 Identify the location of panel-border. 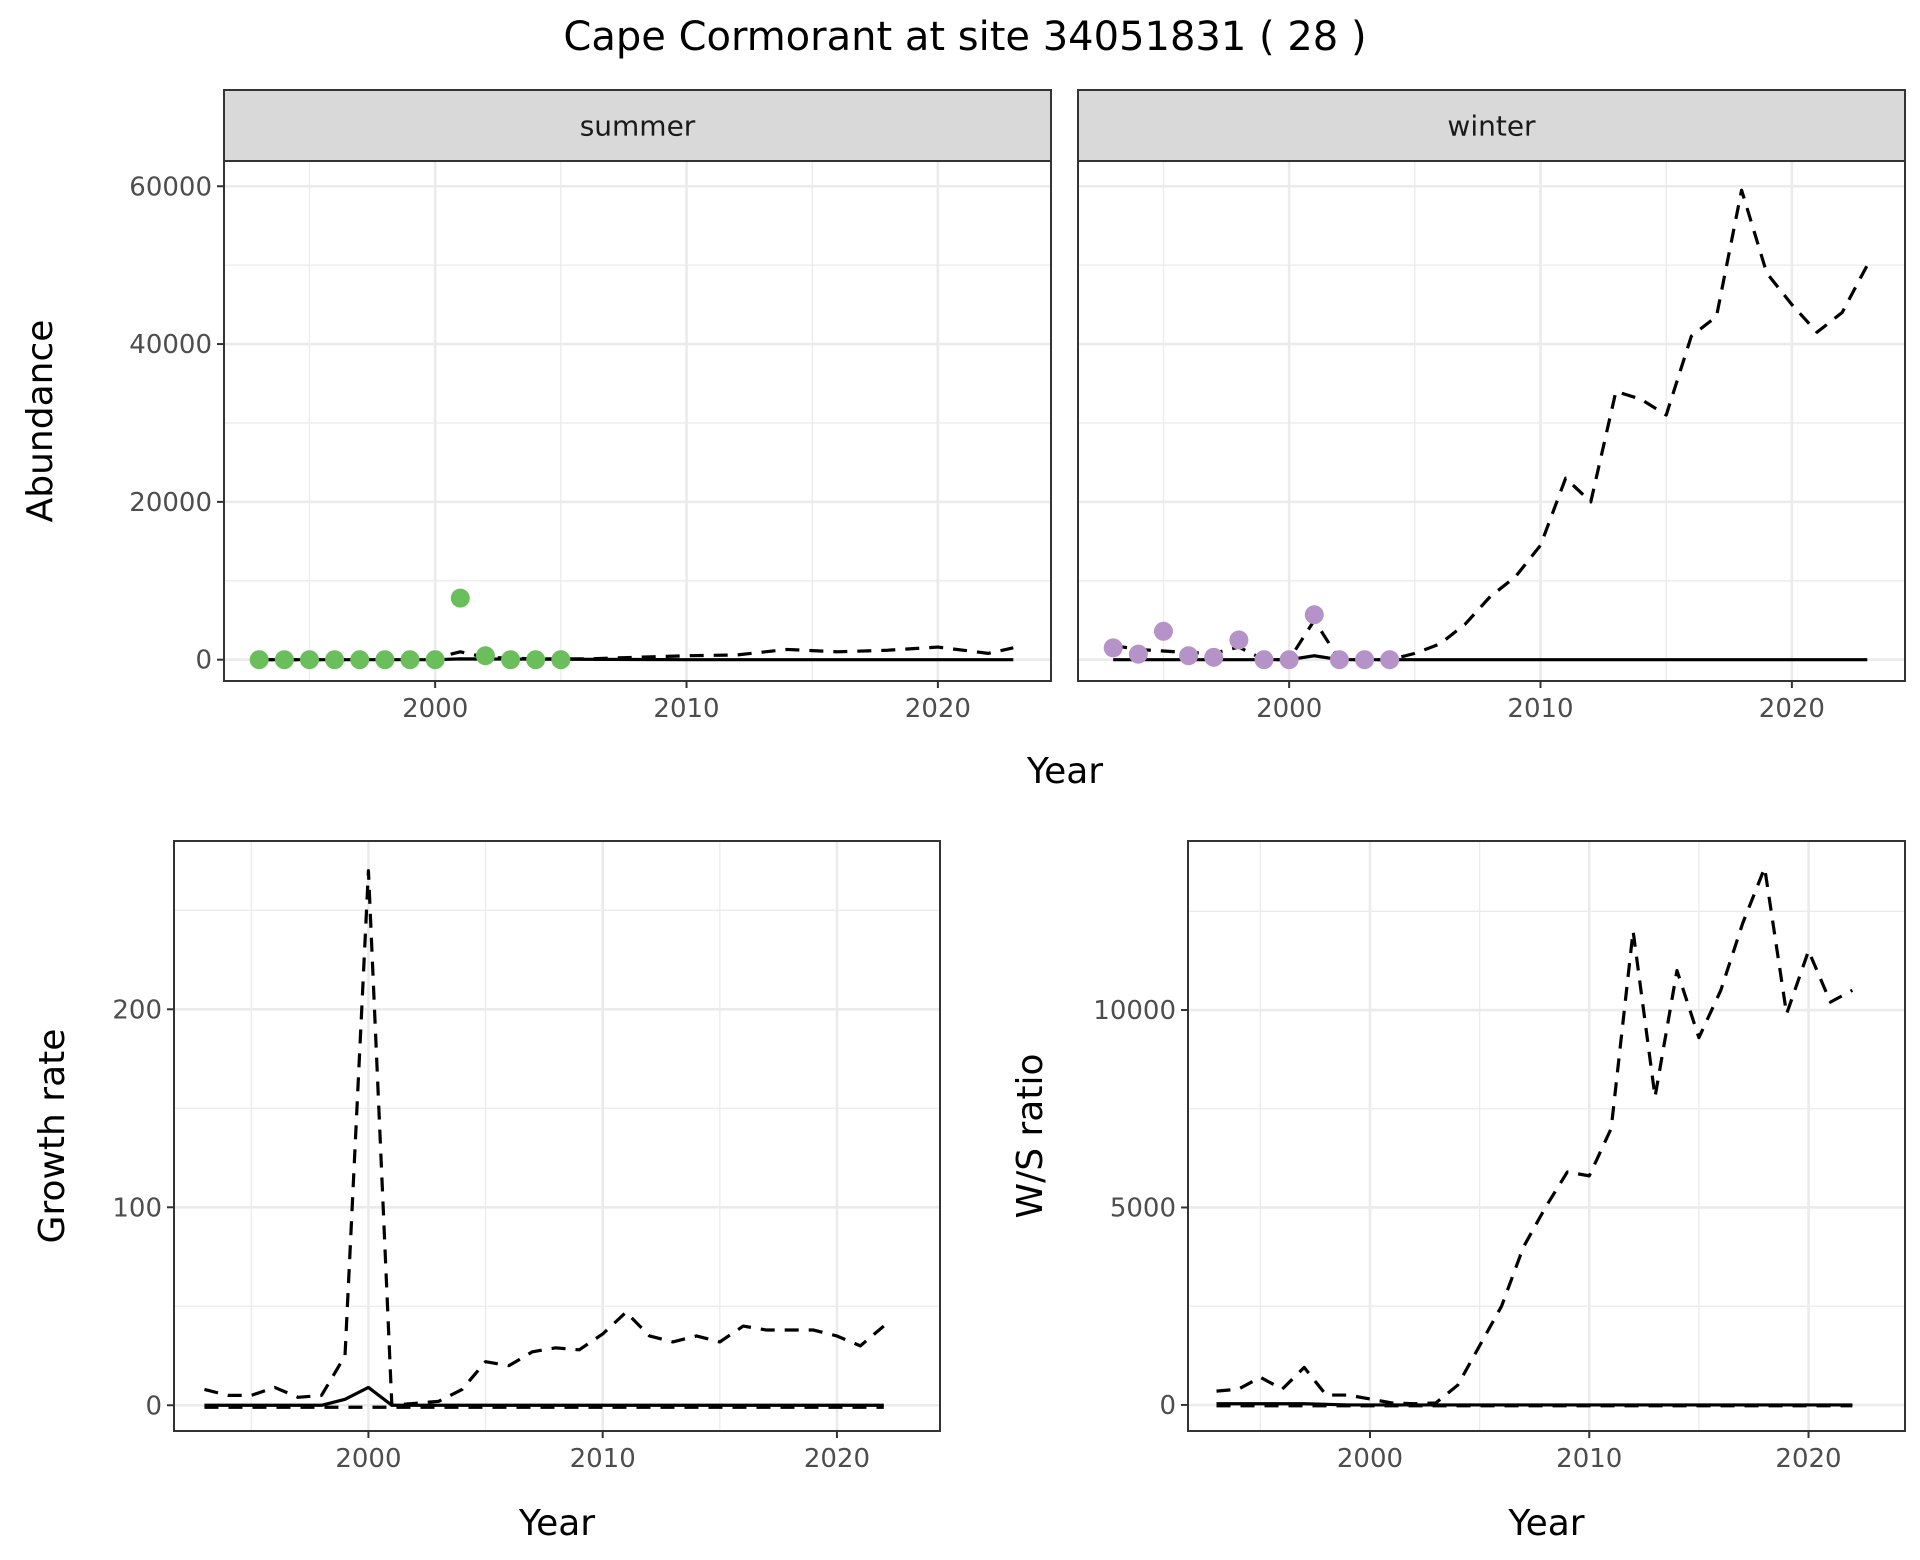
(1546, 1136).